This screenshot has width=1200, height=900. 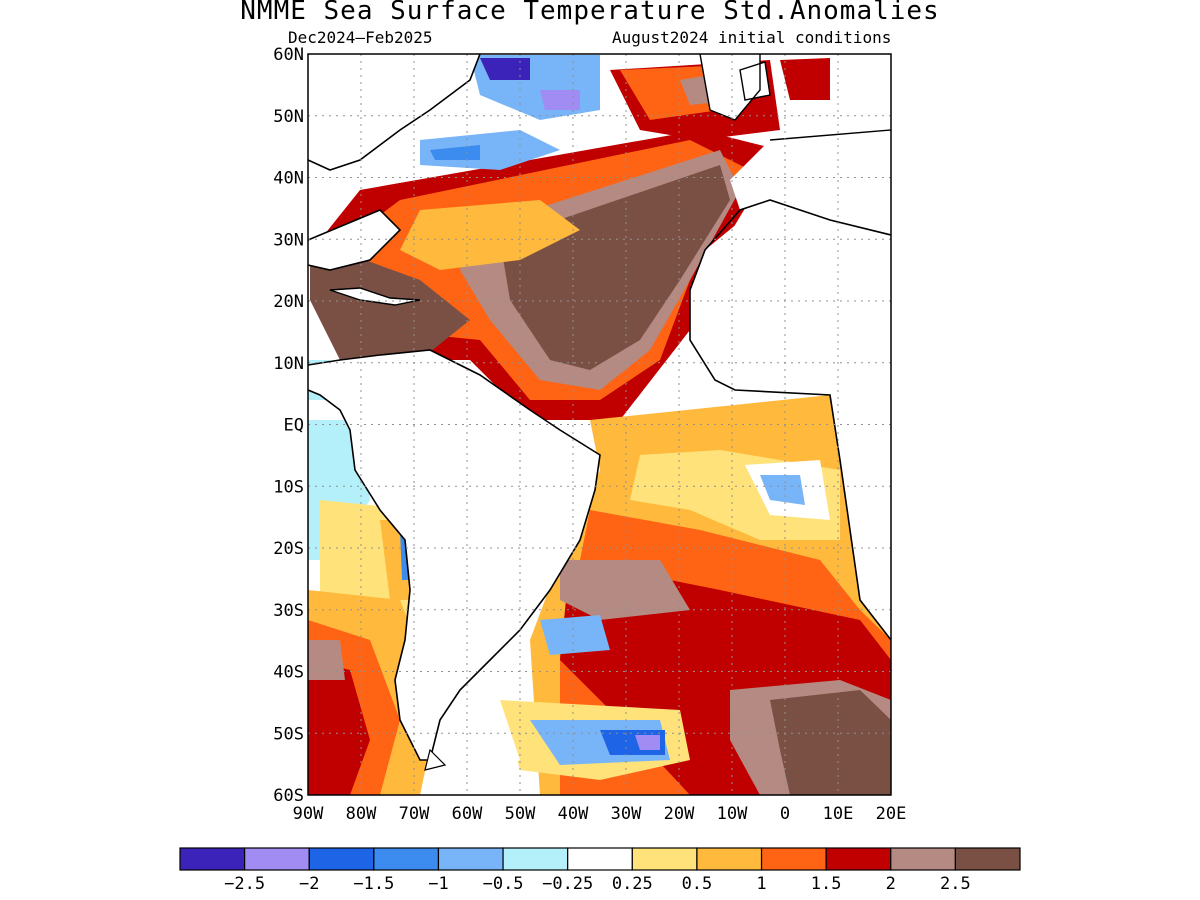 I want to click on lat-label: 40S, so click(x=288, y=673).